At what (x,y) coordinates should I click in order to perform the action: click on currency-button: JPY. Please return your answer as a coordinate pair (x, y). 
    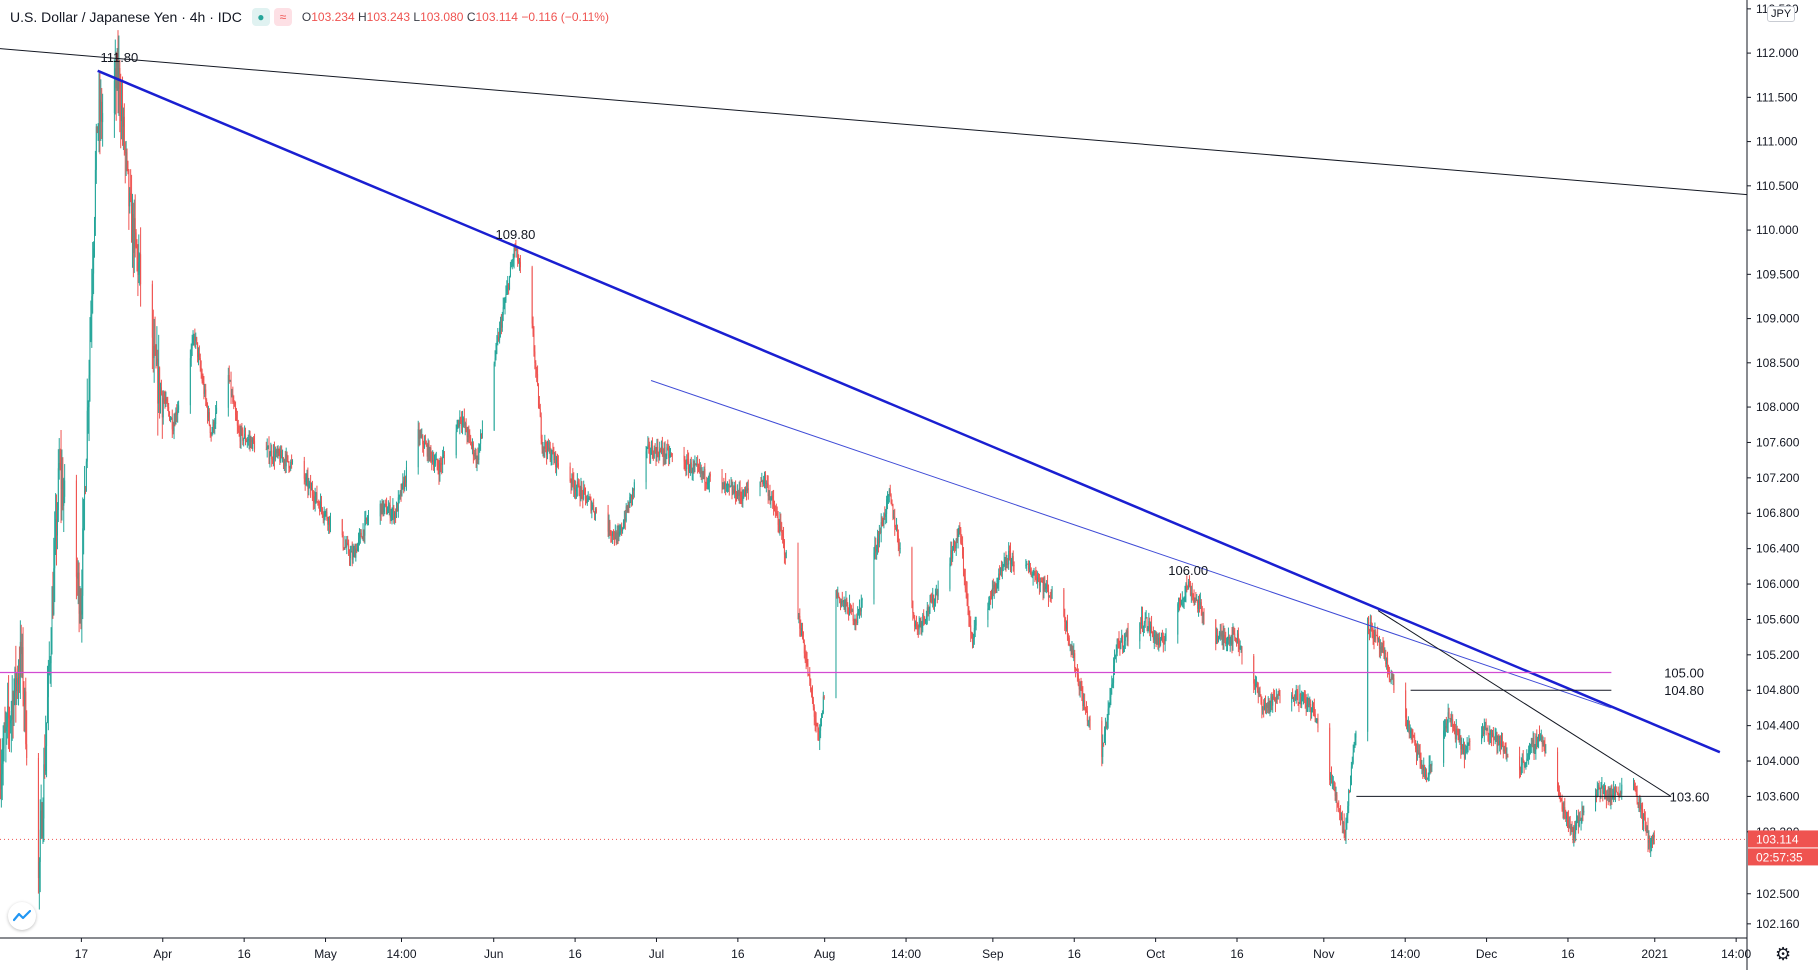
    Looking at the image, I should click on (1781, 14).